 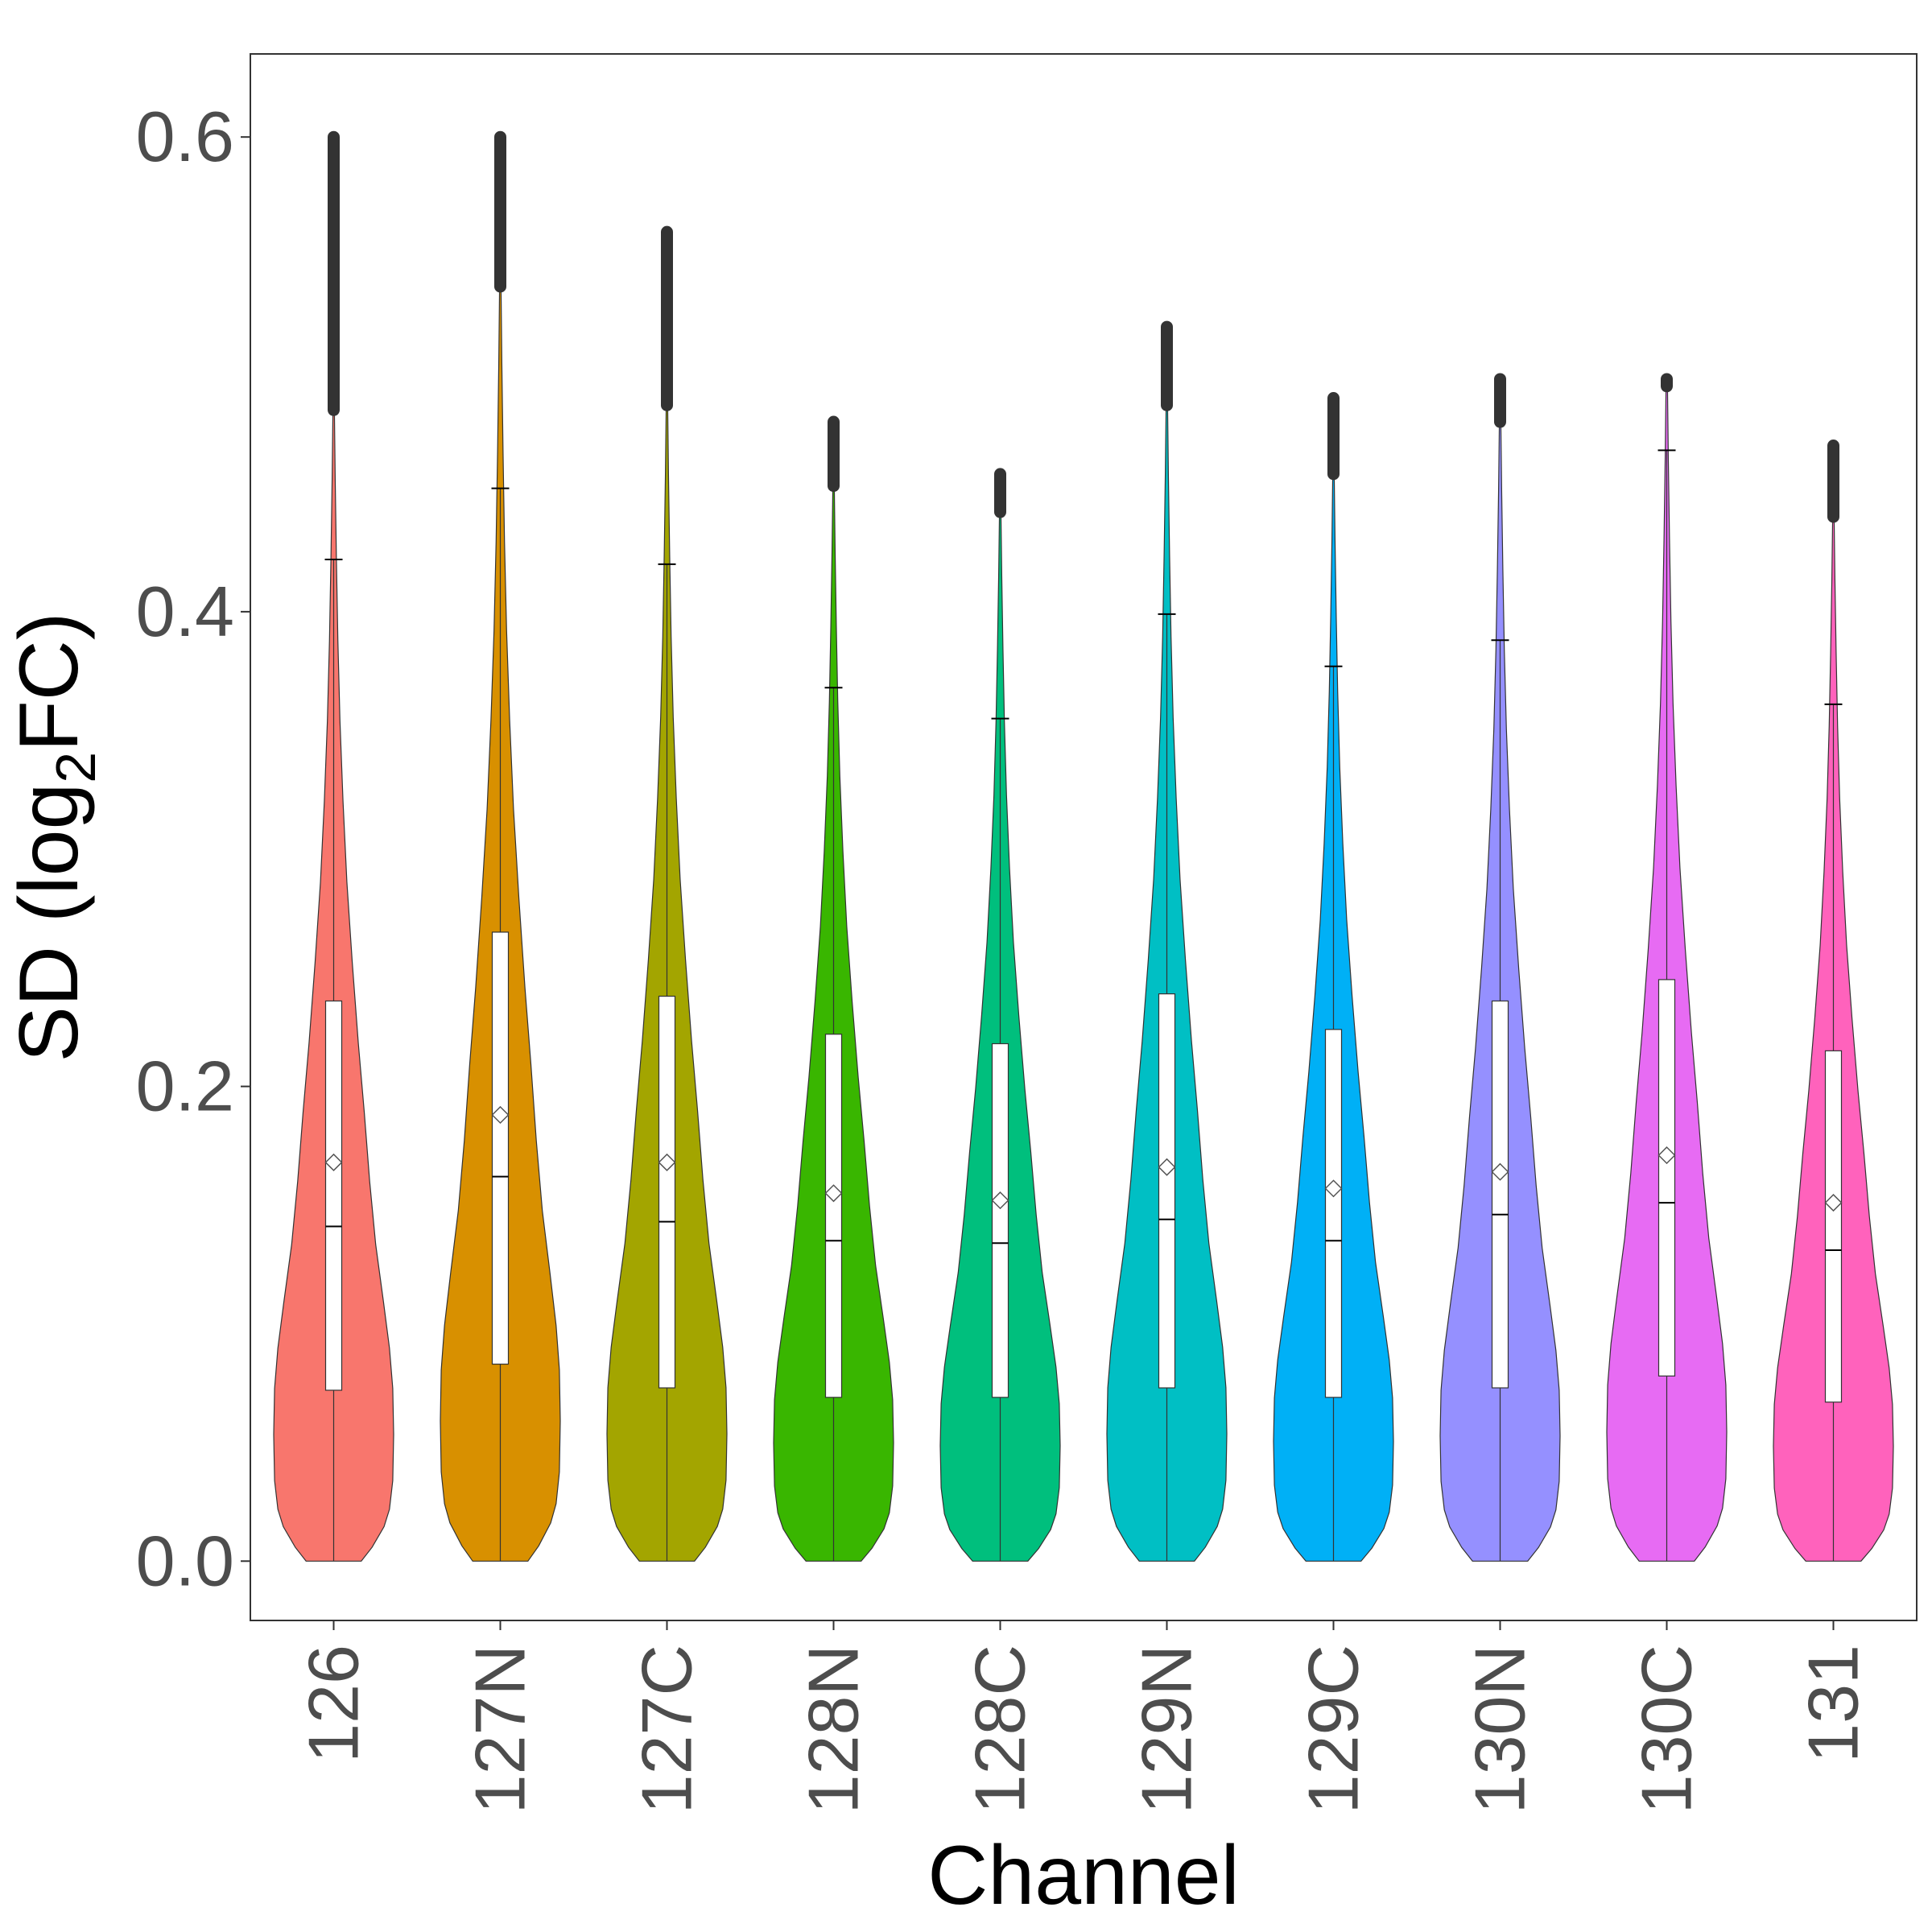 I want to click on violin-group-127C, so click(x=667, y=893).